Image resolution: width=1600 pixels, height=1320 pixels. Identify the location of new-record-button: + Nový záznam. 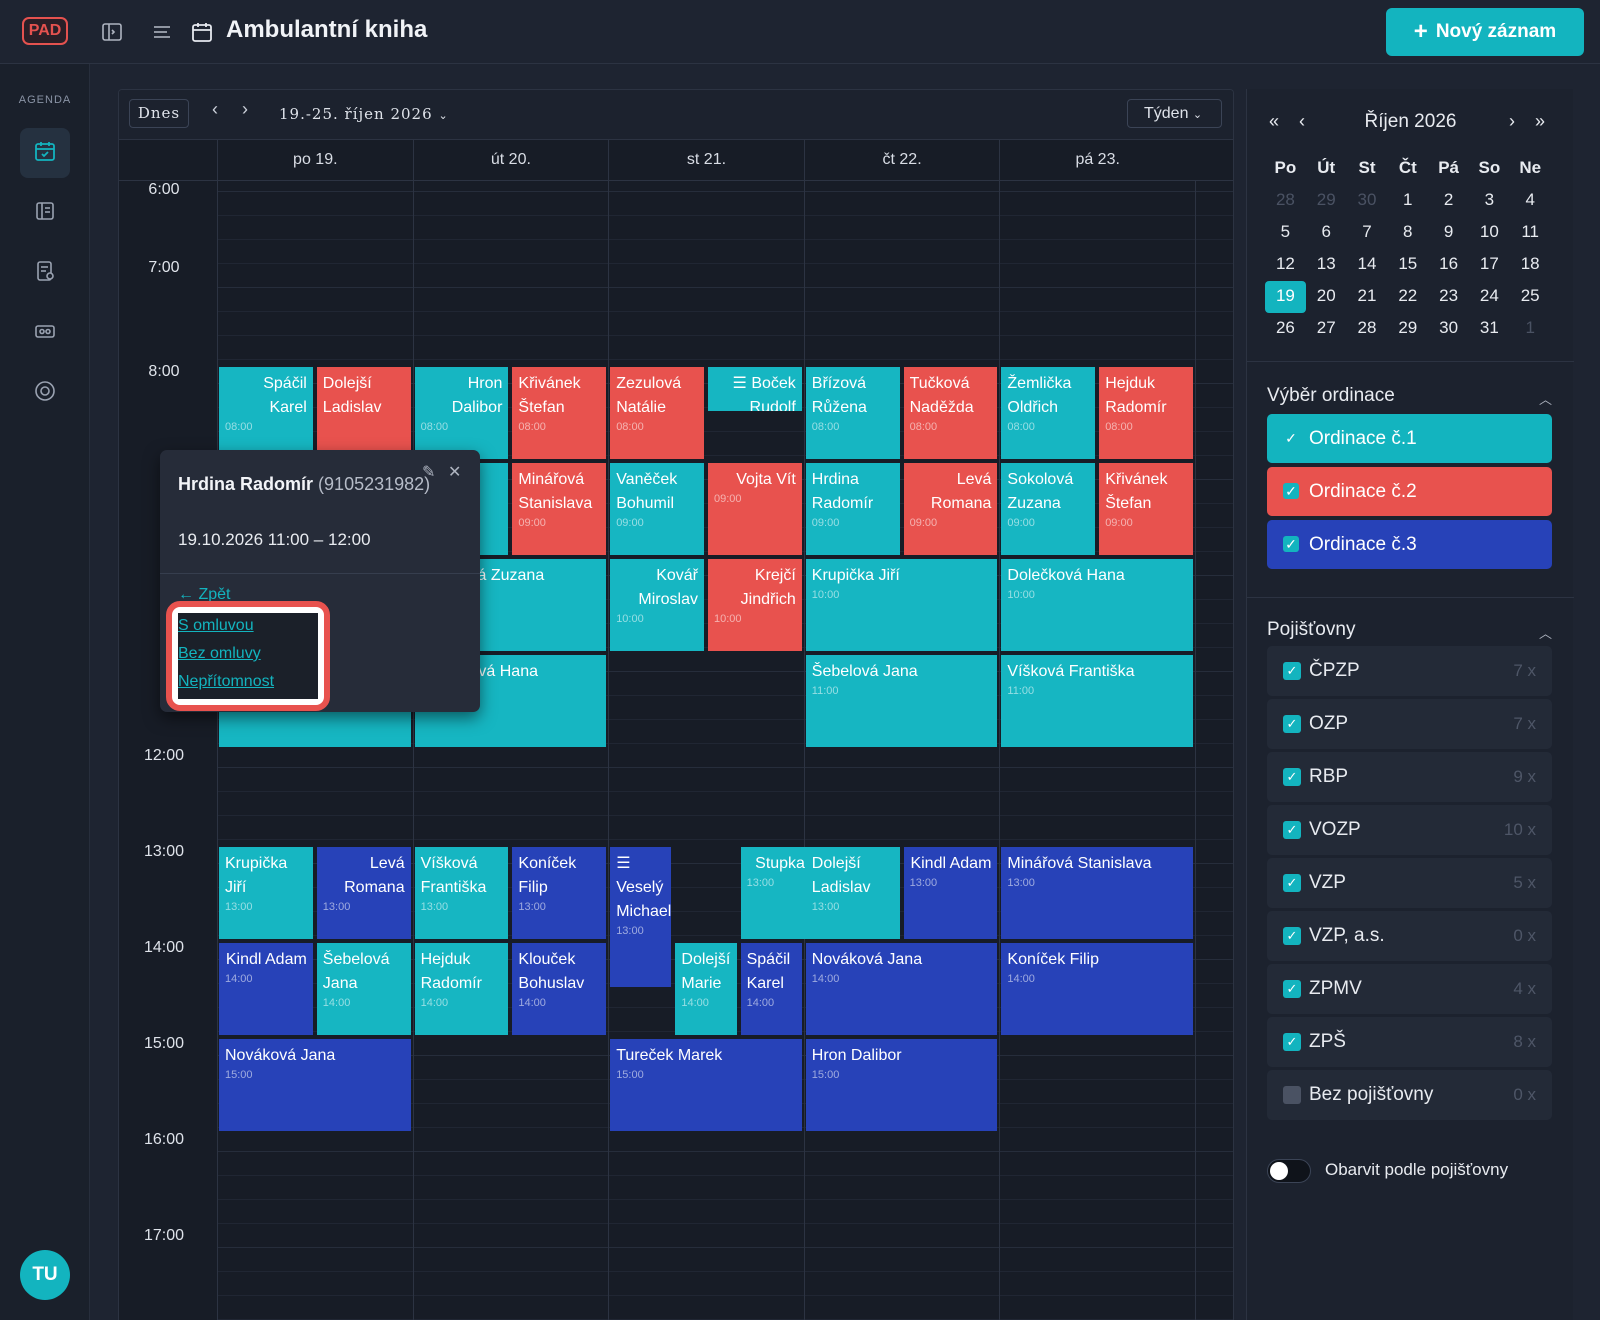
(1485, 32).